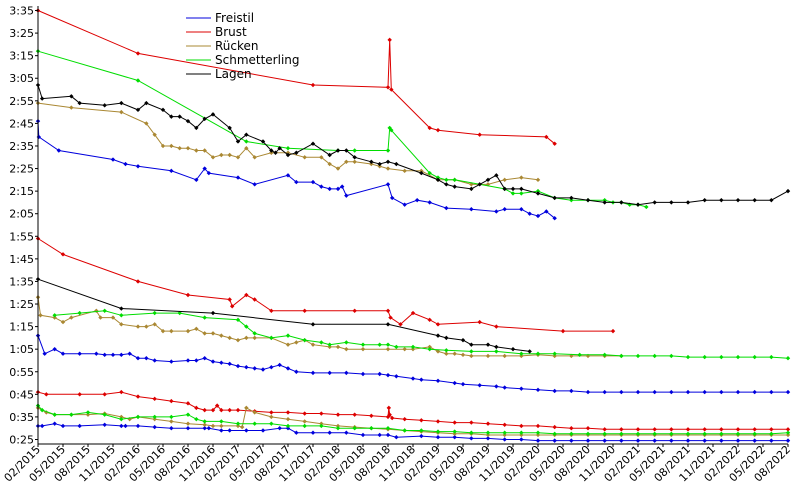 Image resolution: width=800 pixels, height=500 pixels. What do you see at coordinates (21, 349) in the screenshot?
I see `y-tick-label: 1:05` at bounding box center [21, 349].